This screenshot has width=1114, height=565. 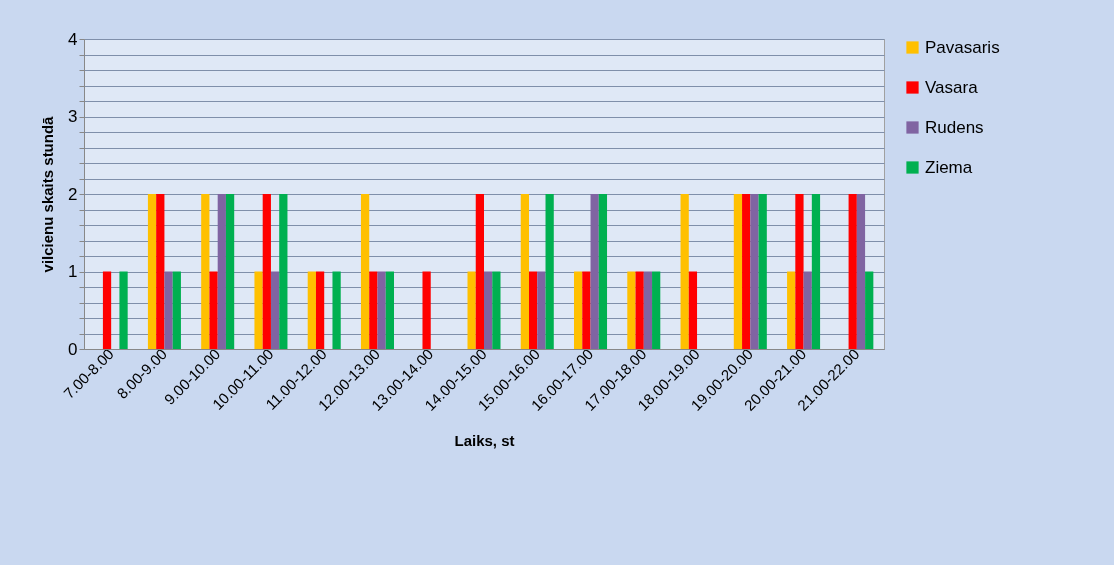 What do you see at coordinates (954, 127) in the screenshot?
I see `legend-label: Rudens` at bounding box center [954, 127].